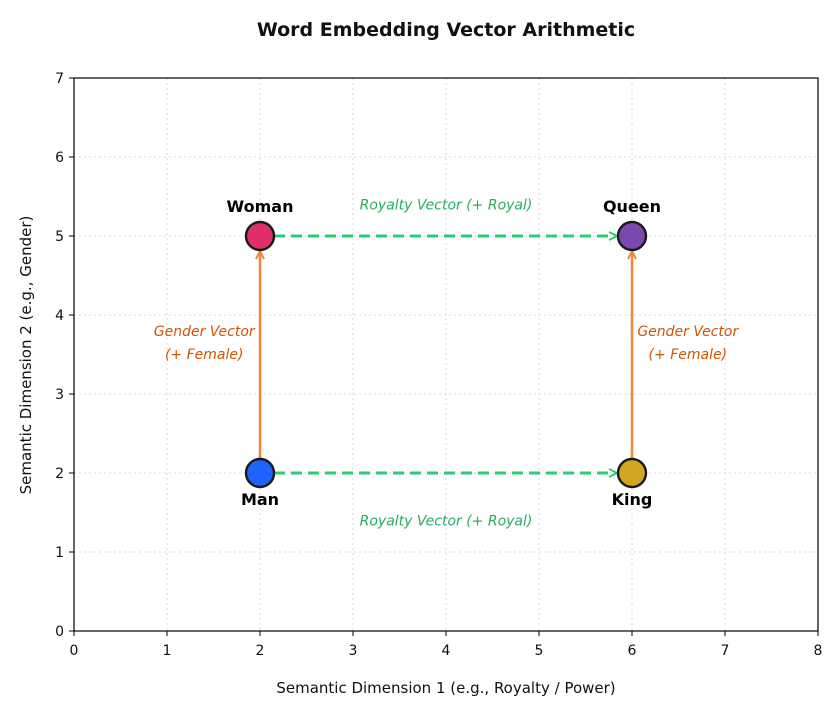  What do you see at coordinates (74, 651) in the screenshot?
I see `x-tick-label: 0` at bounding box center [74, 651].